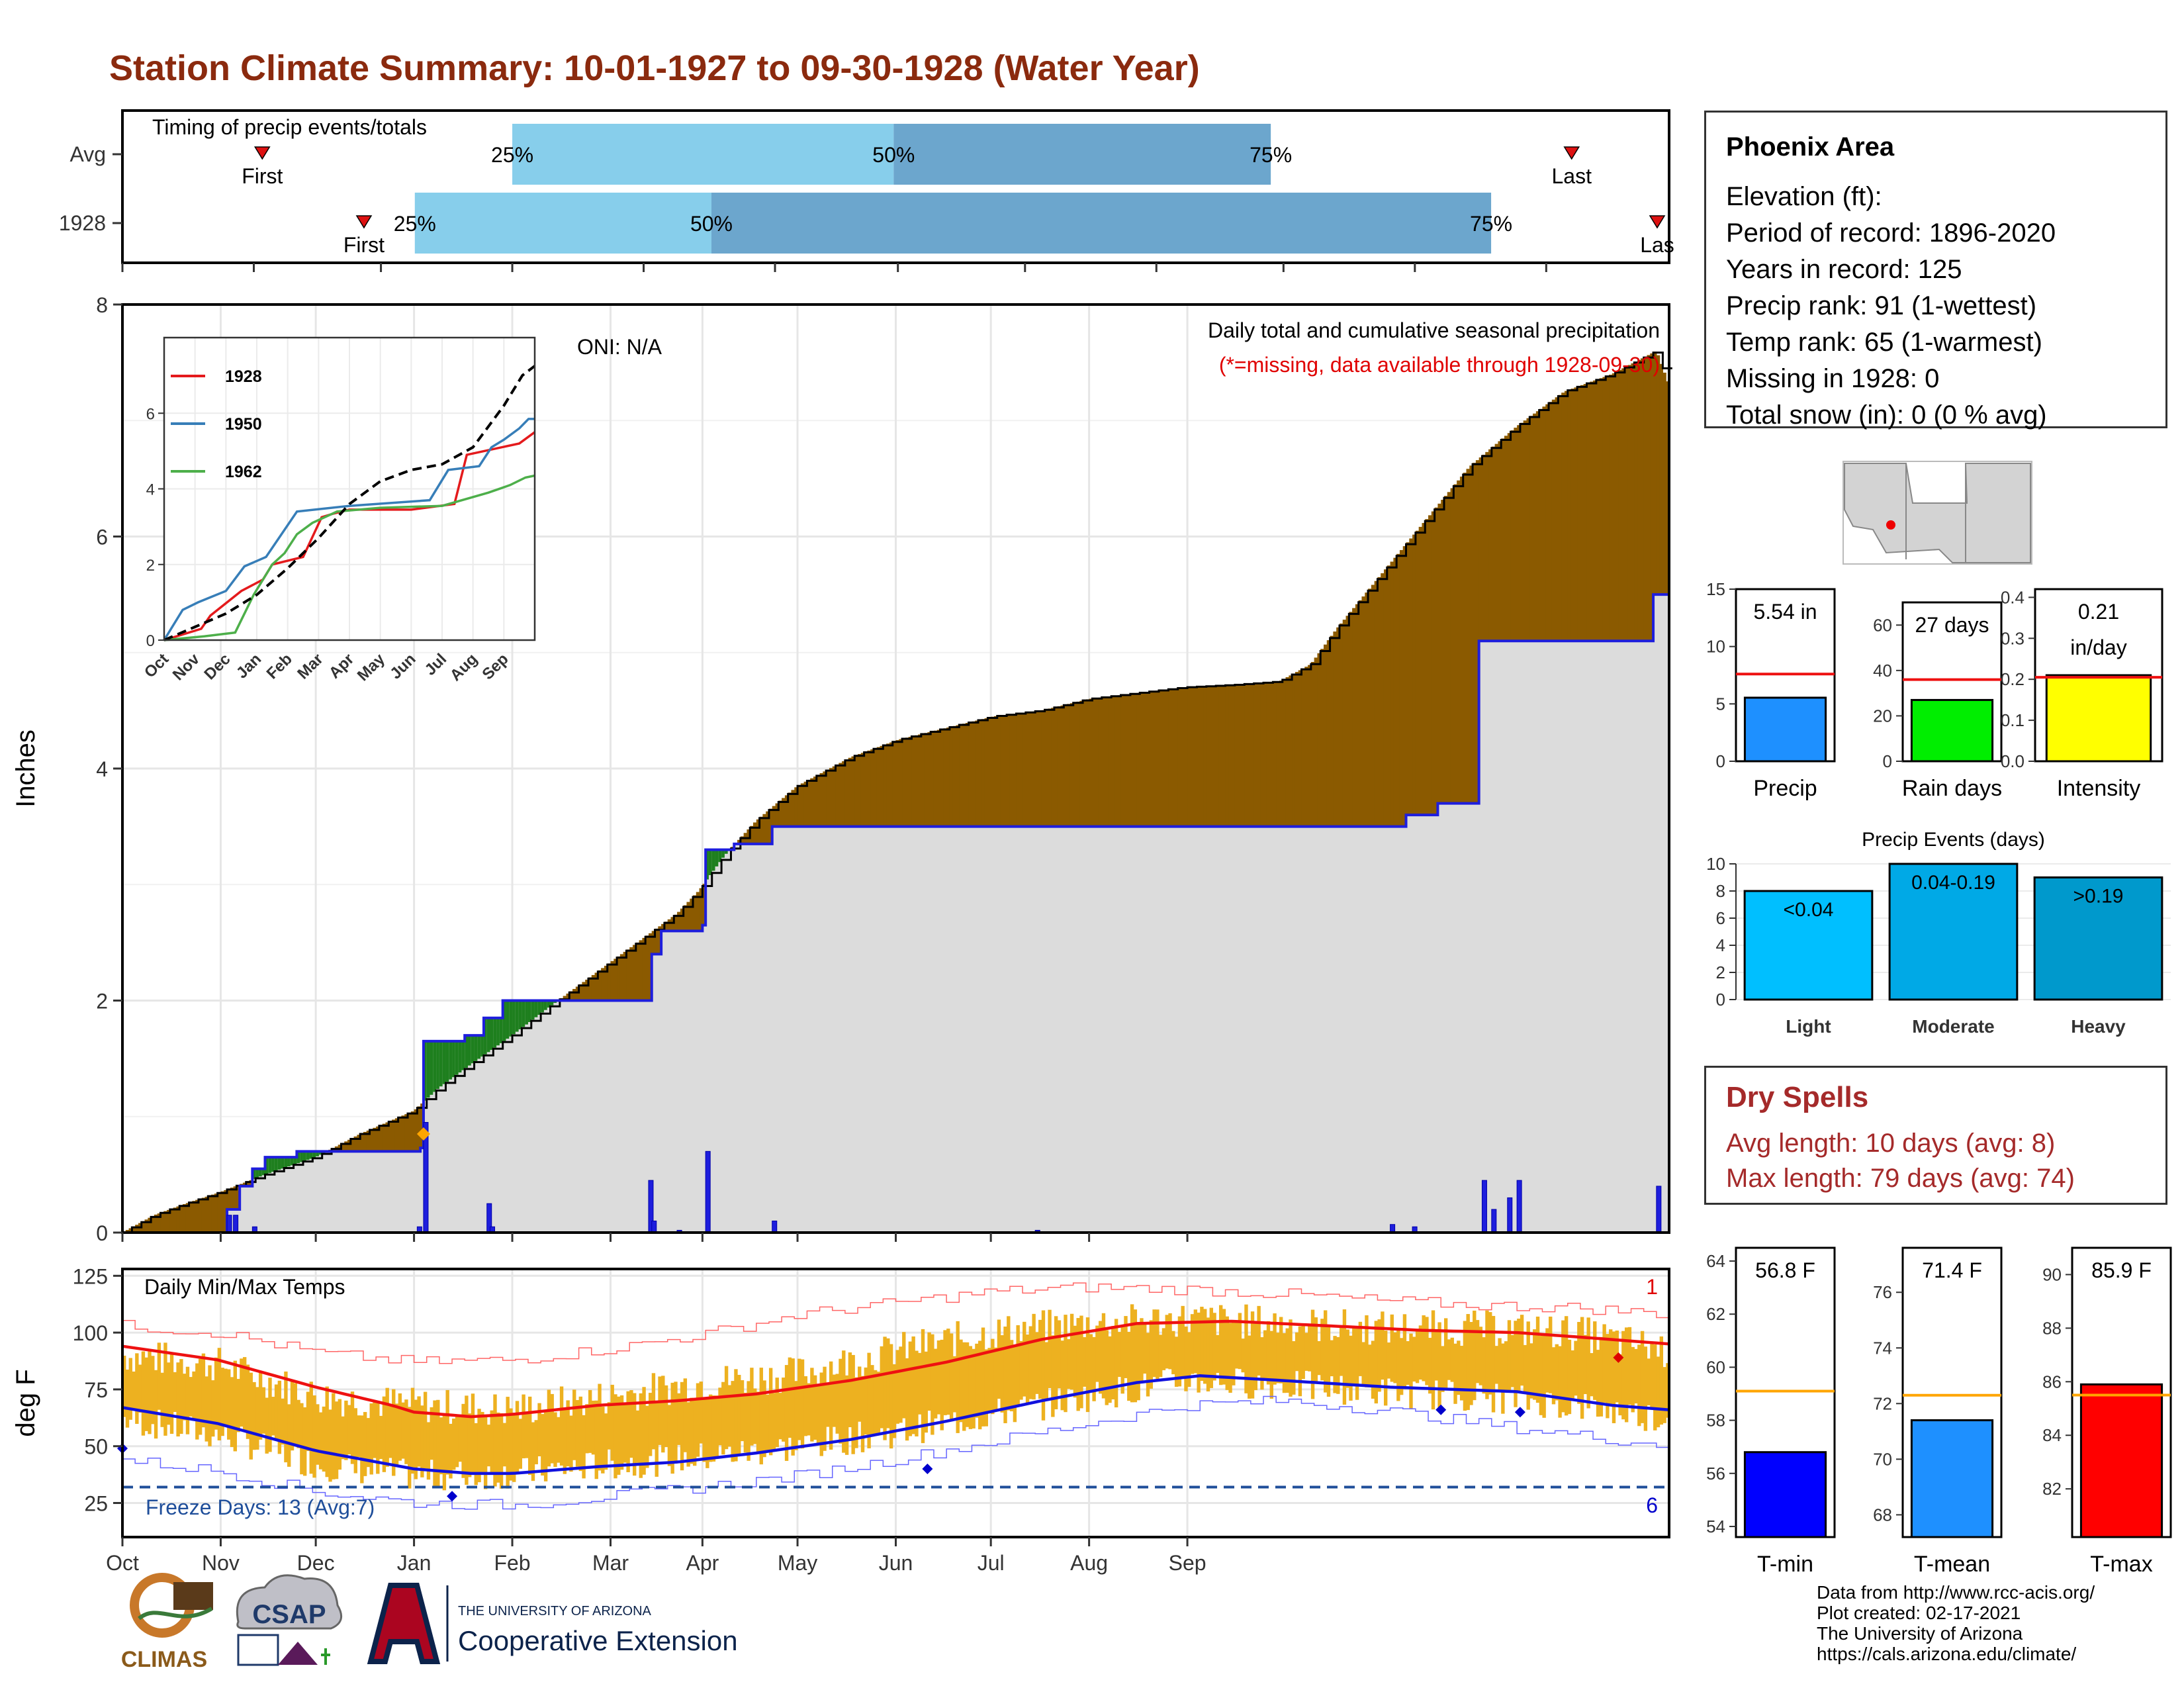  What do you see at coordinates (1886, 415) in the screenshot?
I see `total-snow: Total snow (in): 0 (0 % avg)` at bounding box center [1886, 415].